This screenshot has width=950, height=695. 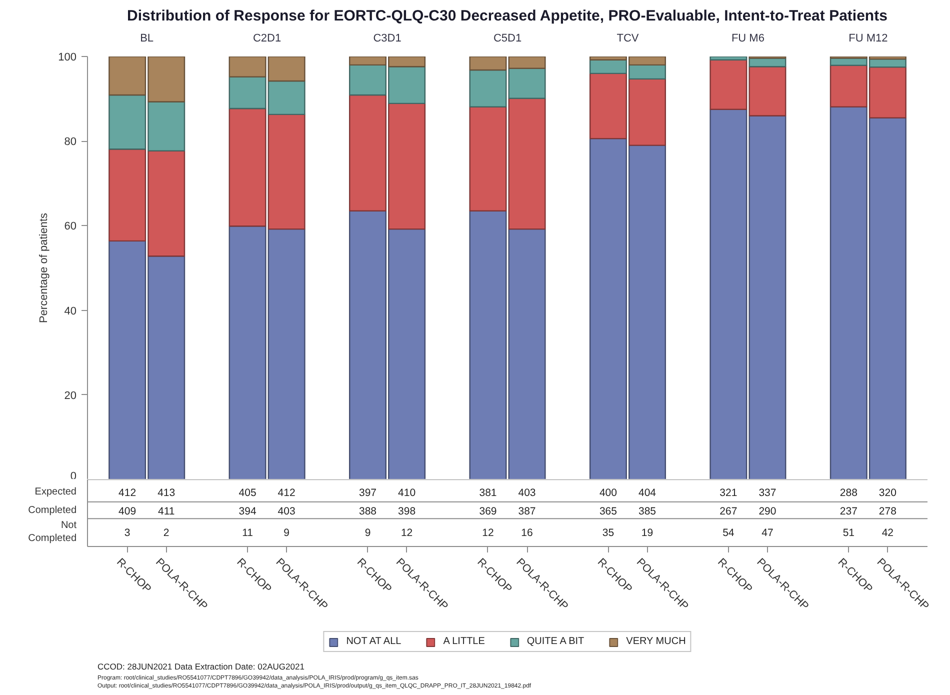 I want to click on text: 54, so click(x=728, y=532).